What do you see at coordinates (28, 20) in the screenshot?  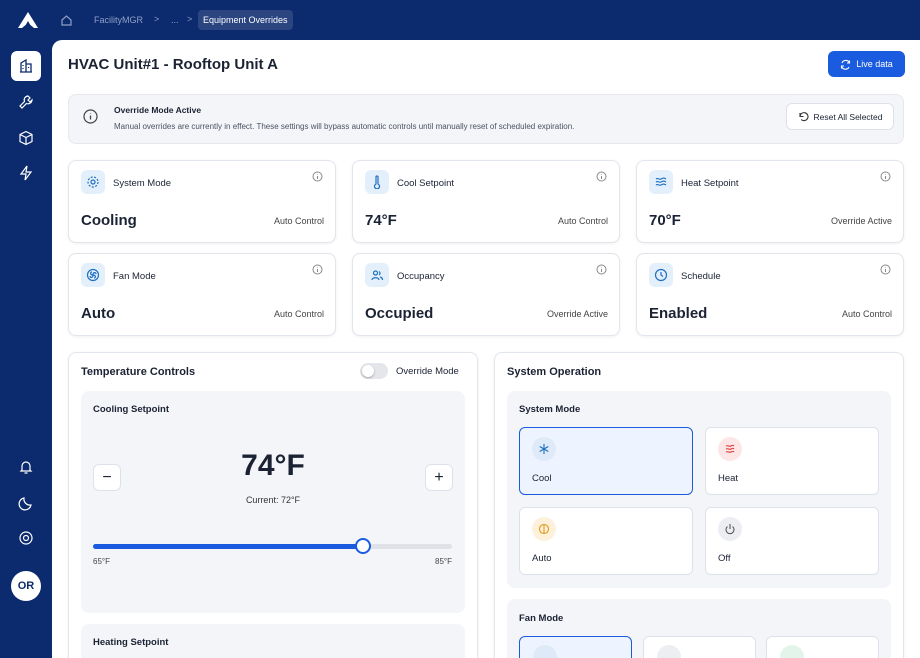 I see `logo` at bounding box center [28, 20].